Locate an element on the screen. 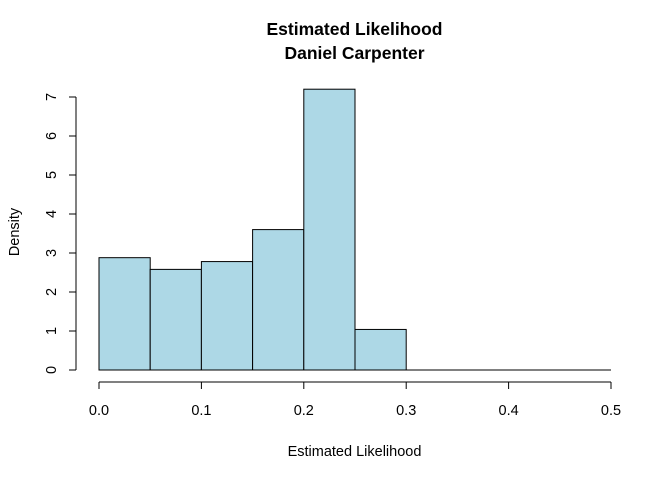 Image resolution: width=672 pixels, height=480 pixels. y-tick-label: 6 is located at coordinates (52, 136).